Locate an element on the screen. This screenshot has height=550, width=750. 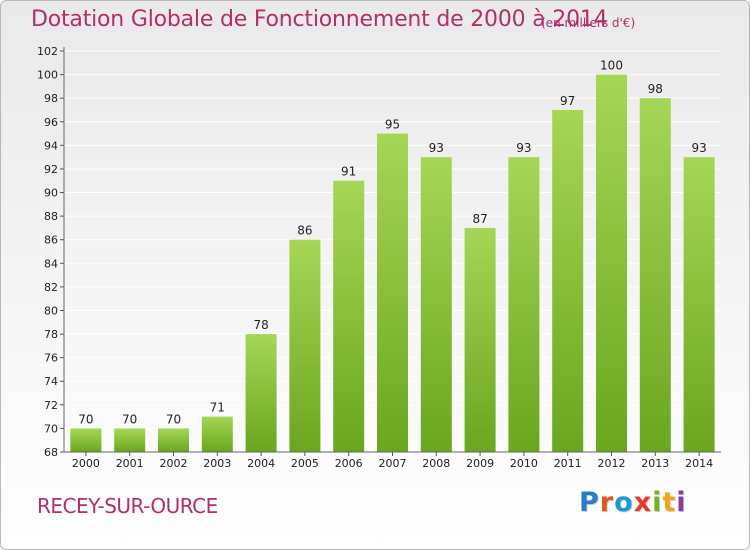
x-tick-label: 2009 is located at coordinates (480, 463).